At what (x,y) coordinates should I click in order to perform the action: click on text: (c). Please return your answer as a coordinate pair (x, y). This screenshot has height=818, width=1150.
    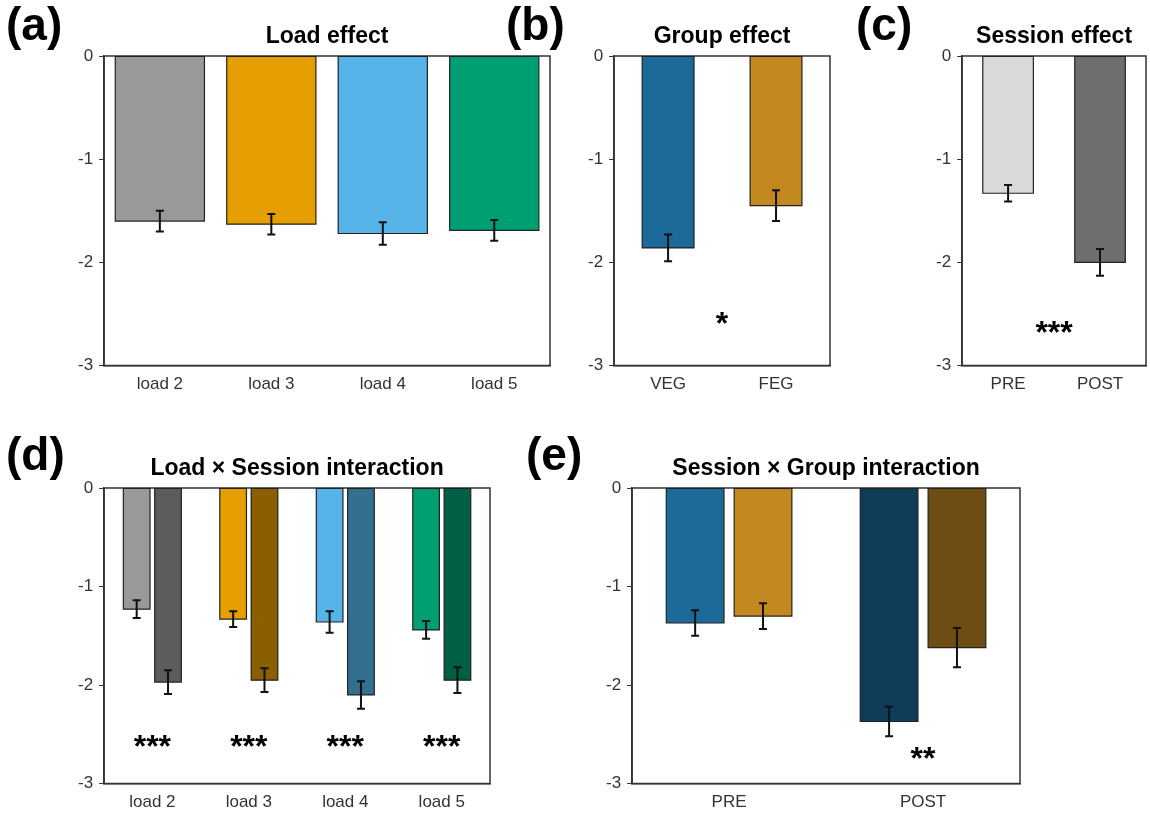
    Looking at the image, I should click on (884, 25).